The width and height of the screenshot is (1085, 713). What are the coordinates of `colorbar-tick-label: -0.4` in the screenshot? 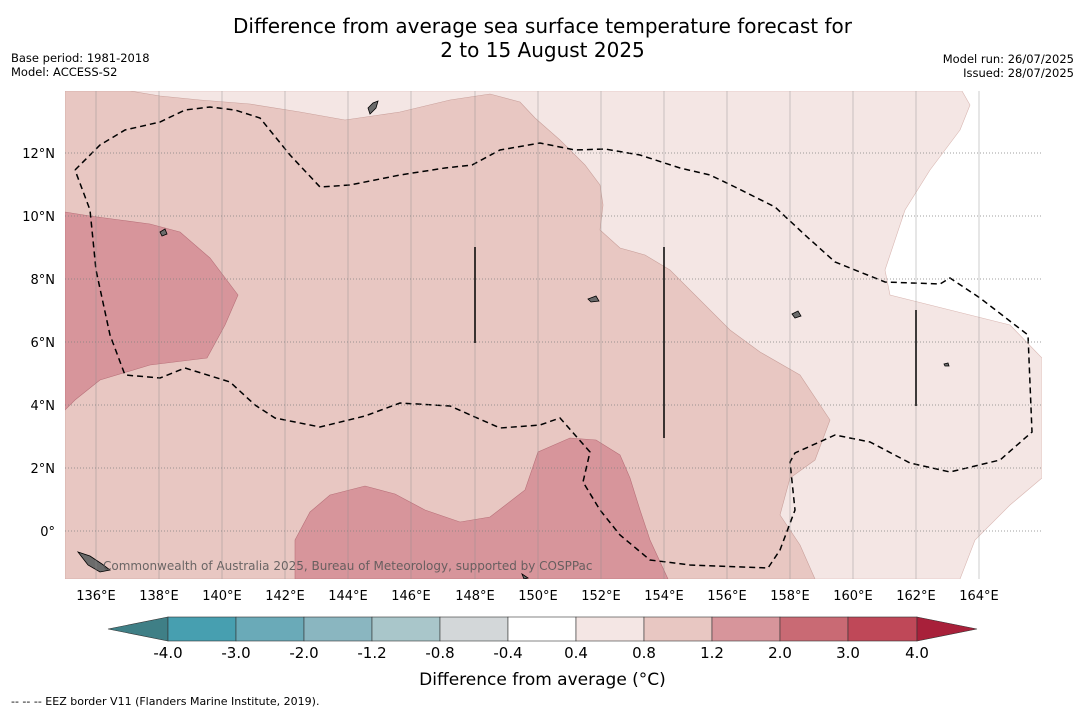 It's located at (507, 653).